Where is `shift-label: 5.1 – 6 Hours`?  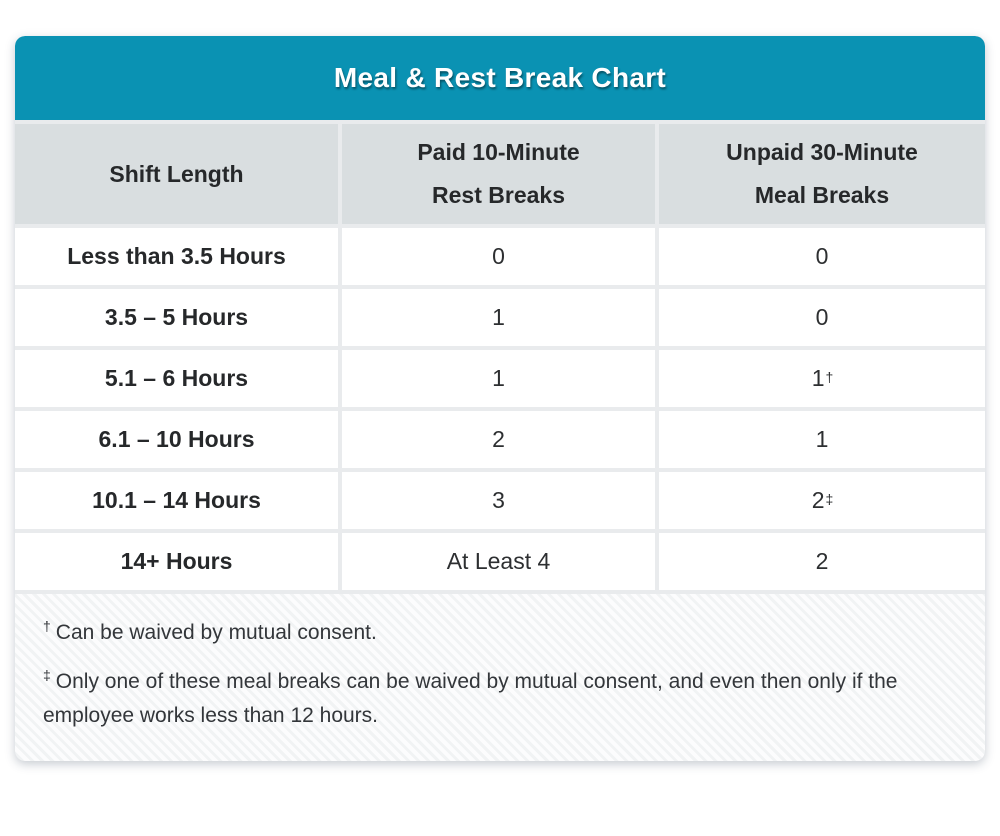 shift-label: 5.1 – 6 Hours is located at coordinates (176, 378).